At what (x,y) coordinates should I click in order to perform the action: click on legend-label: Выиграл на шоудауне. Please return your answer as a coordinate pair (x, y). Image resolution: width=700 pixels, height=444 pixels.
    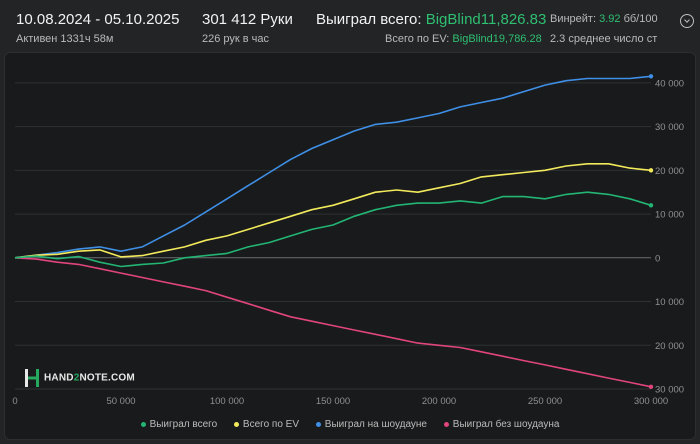
    Looking at the image, I should click on (375, 424).